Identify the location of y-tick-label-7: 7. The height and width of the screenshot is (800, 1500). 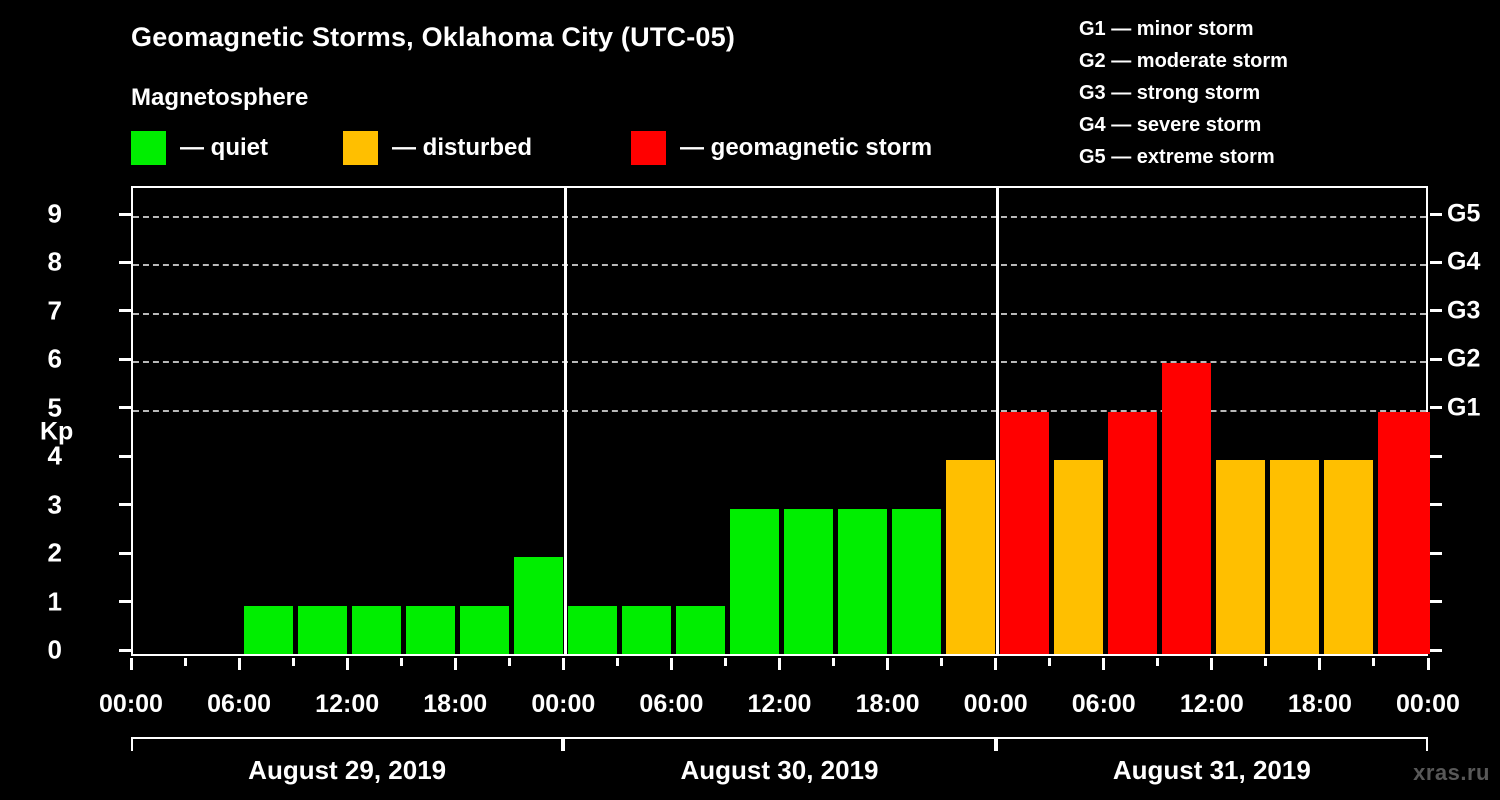
(54, 310).